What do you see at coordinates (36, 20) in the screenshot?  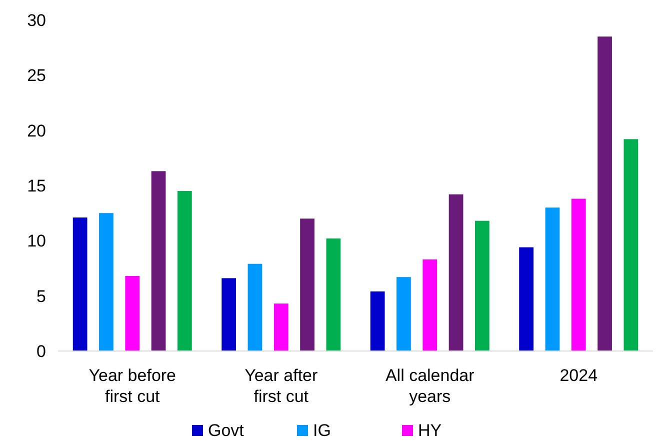 I see `y-tick-label: 30` at bounding box center [36, 20].